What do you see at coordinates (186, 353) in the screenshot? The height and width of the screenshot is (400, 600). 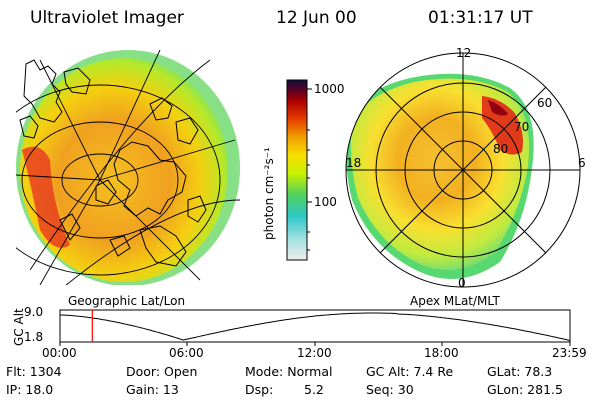 I see `altitude-xtick-1: 06:00` at bounding box center [186, 353].